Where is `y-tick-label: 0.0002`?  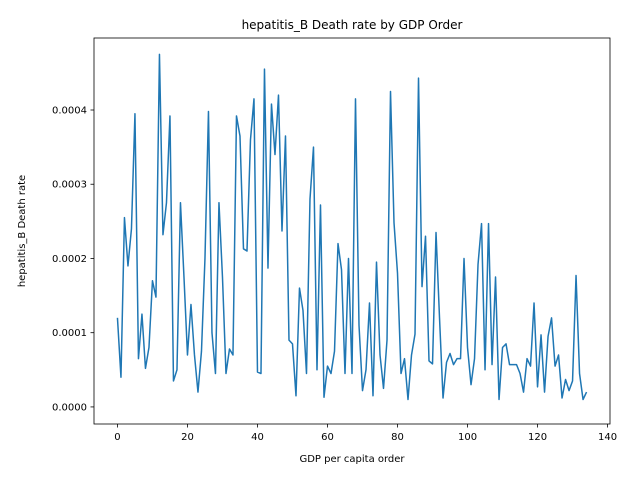
y-tick-label: 0.0002 is located at coordinates (69, 259).